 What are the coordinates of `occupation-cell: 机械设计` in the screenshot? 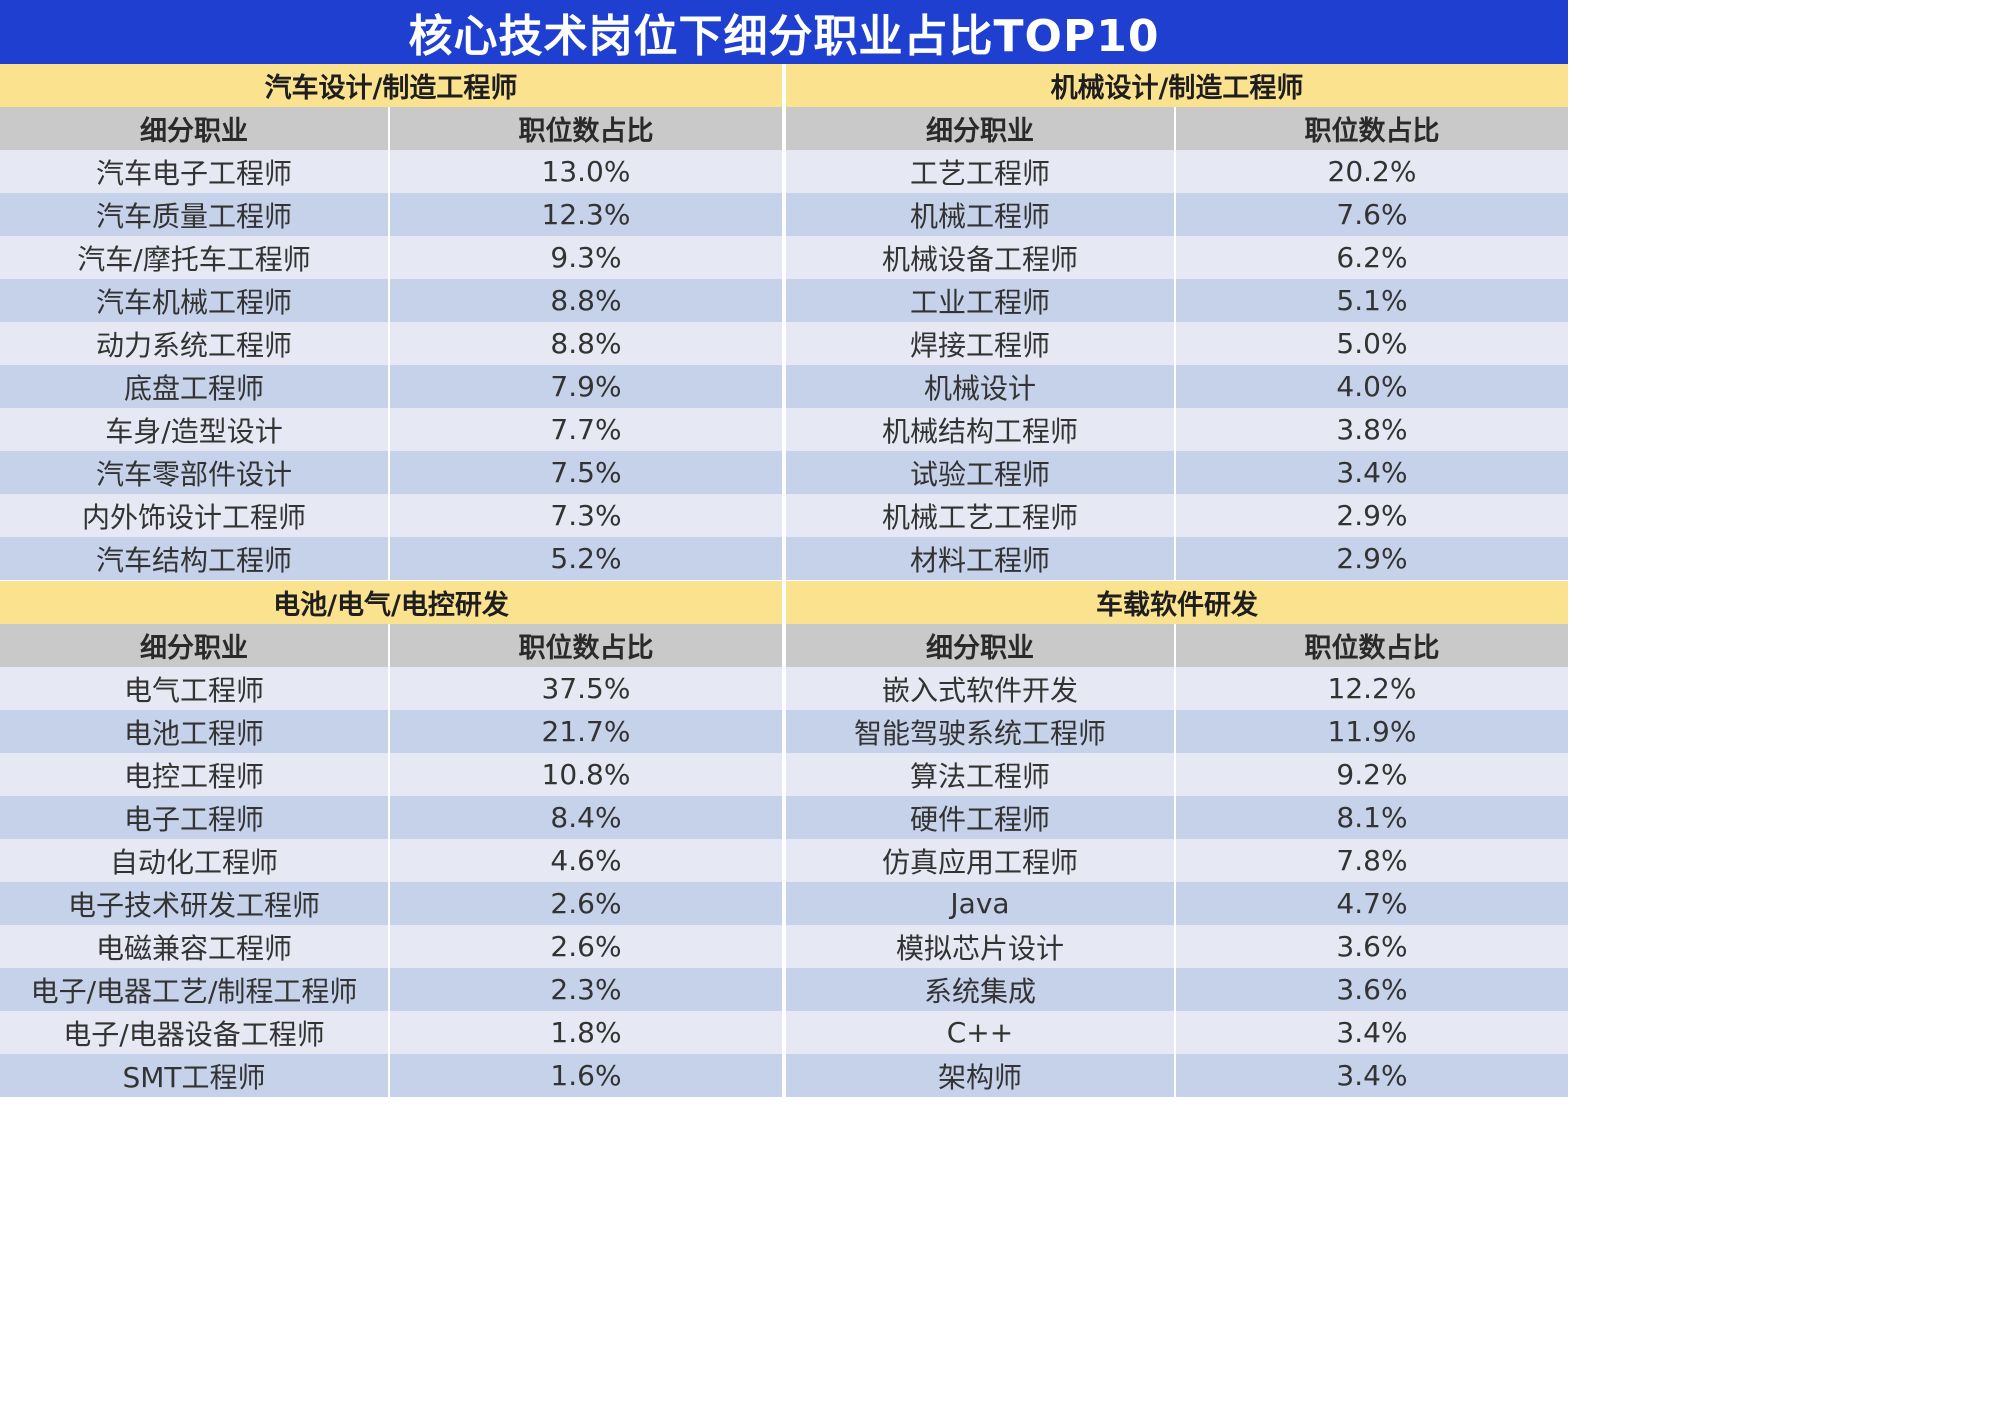 It's located at (981, 386).